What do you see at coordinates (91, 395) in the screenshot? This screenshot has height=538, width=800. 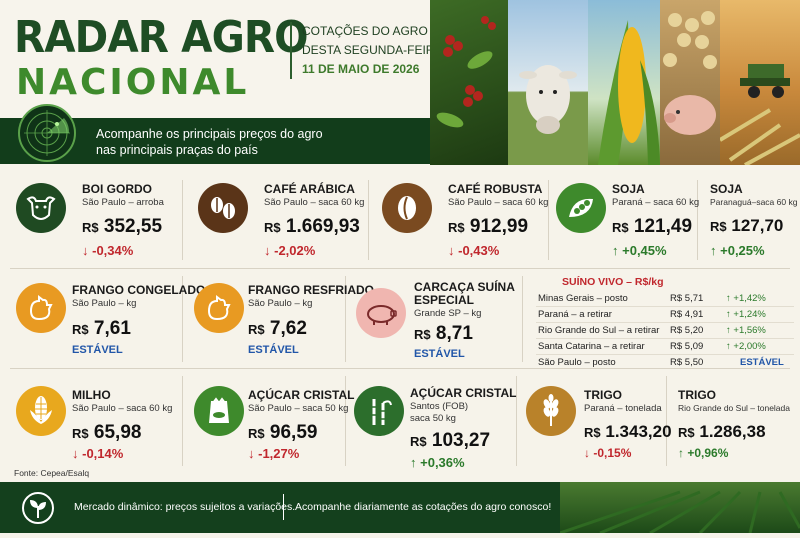 I see `product-name: MILHO` at bounding box center [91, 395].